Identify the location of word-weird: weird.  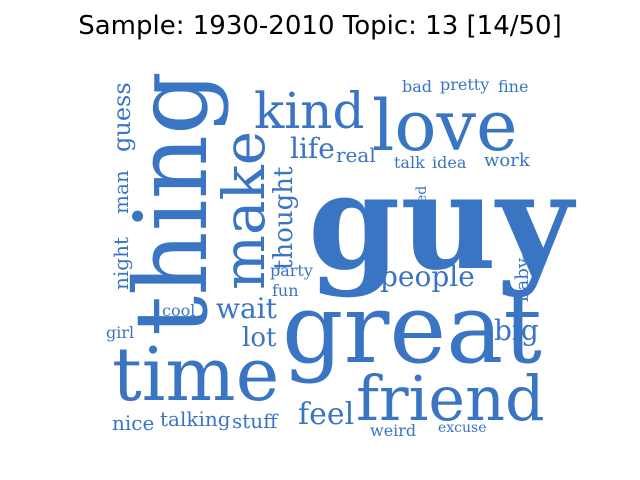
(393, 430).